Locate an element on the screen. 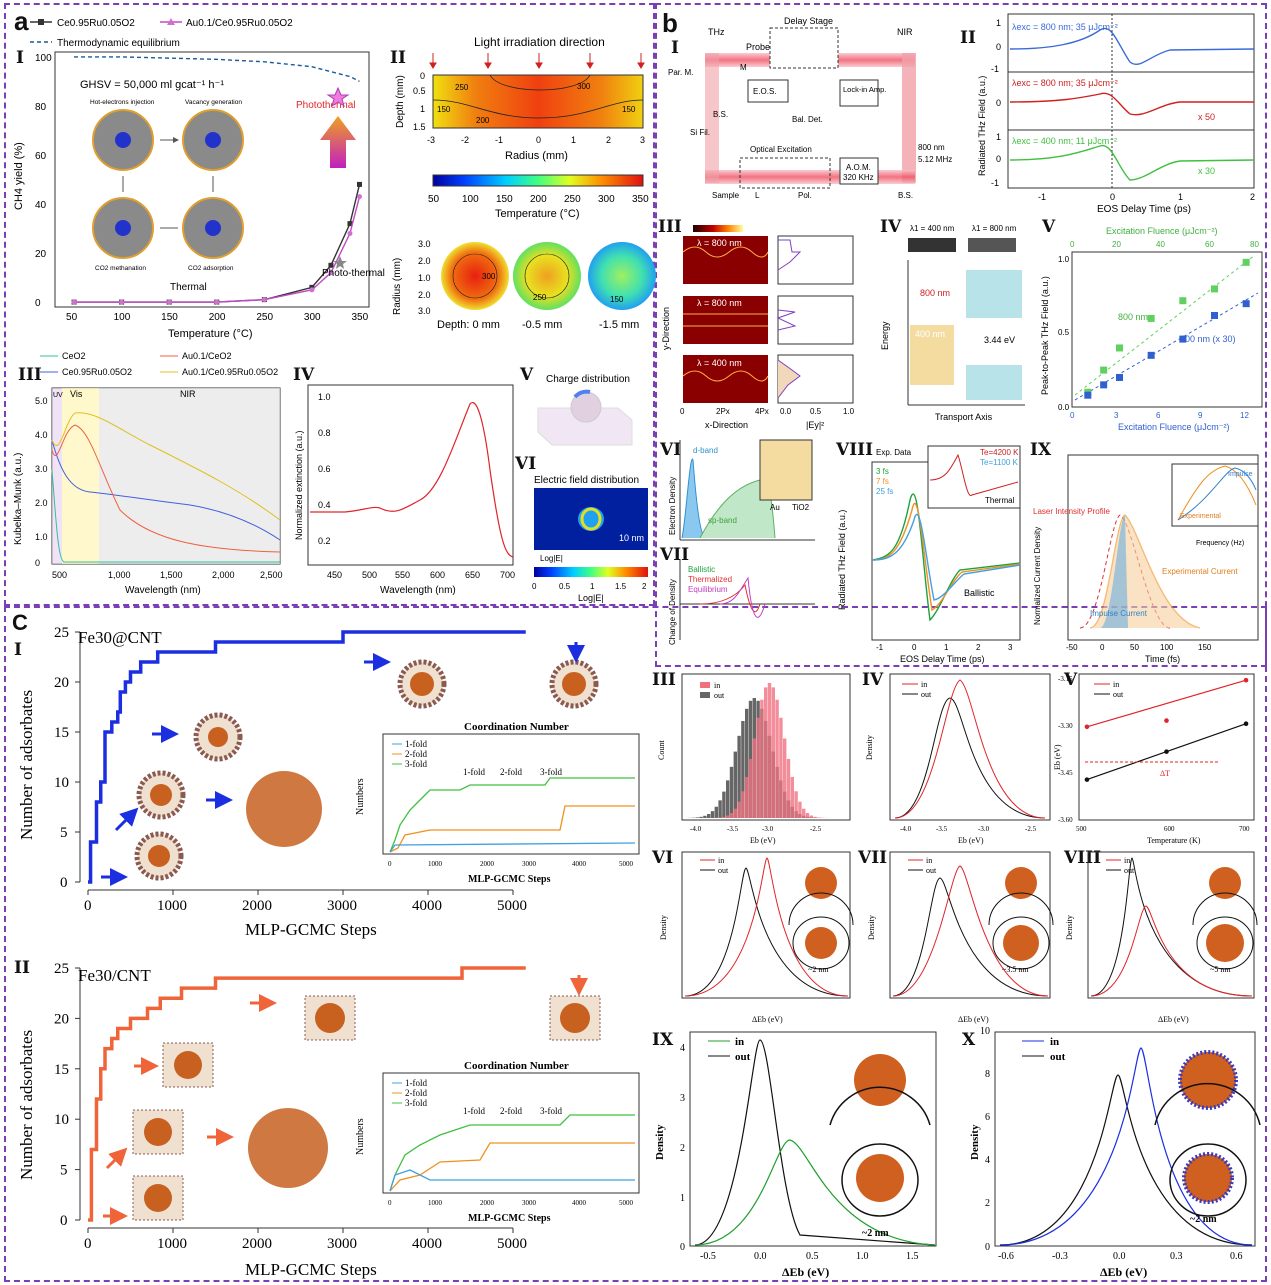 The image size is (1271, 1285). c1-inset-y: Numbers is located at coordinates (360, 796).